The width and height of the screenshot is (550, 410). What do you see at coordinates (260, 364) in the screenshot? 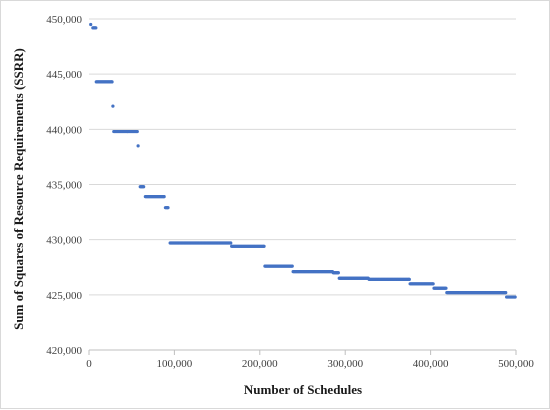
I see `x-tick-label: 200,000` at bounding box center [260, 364].